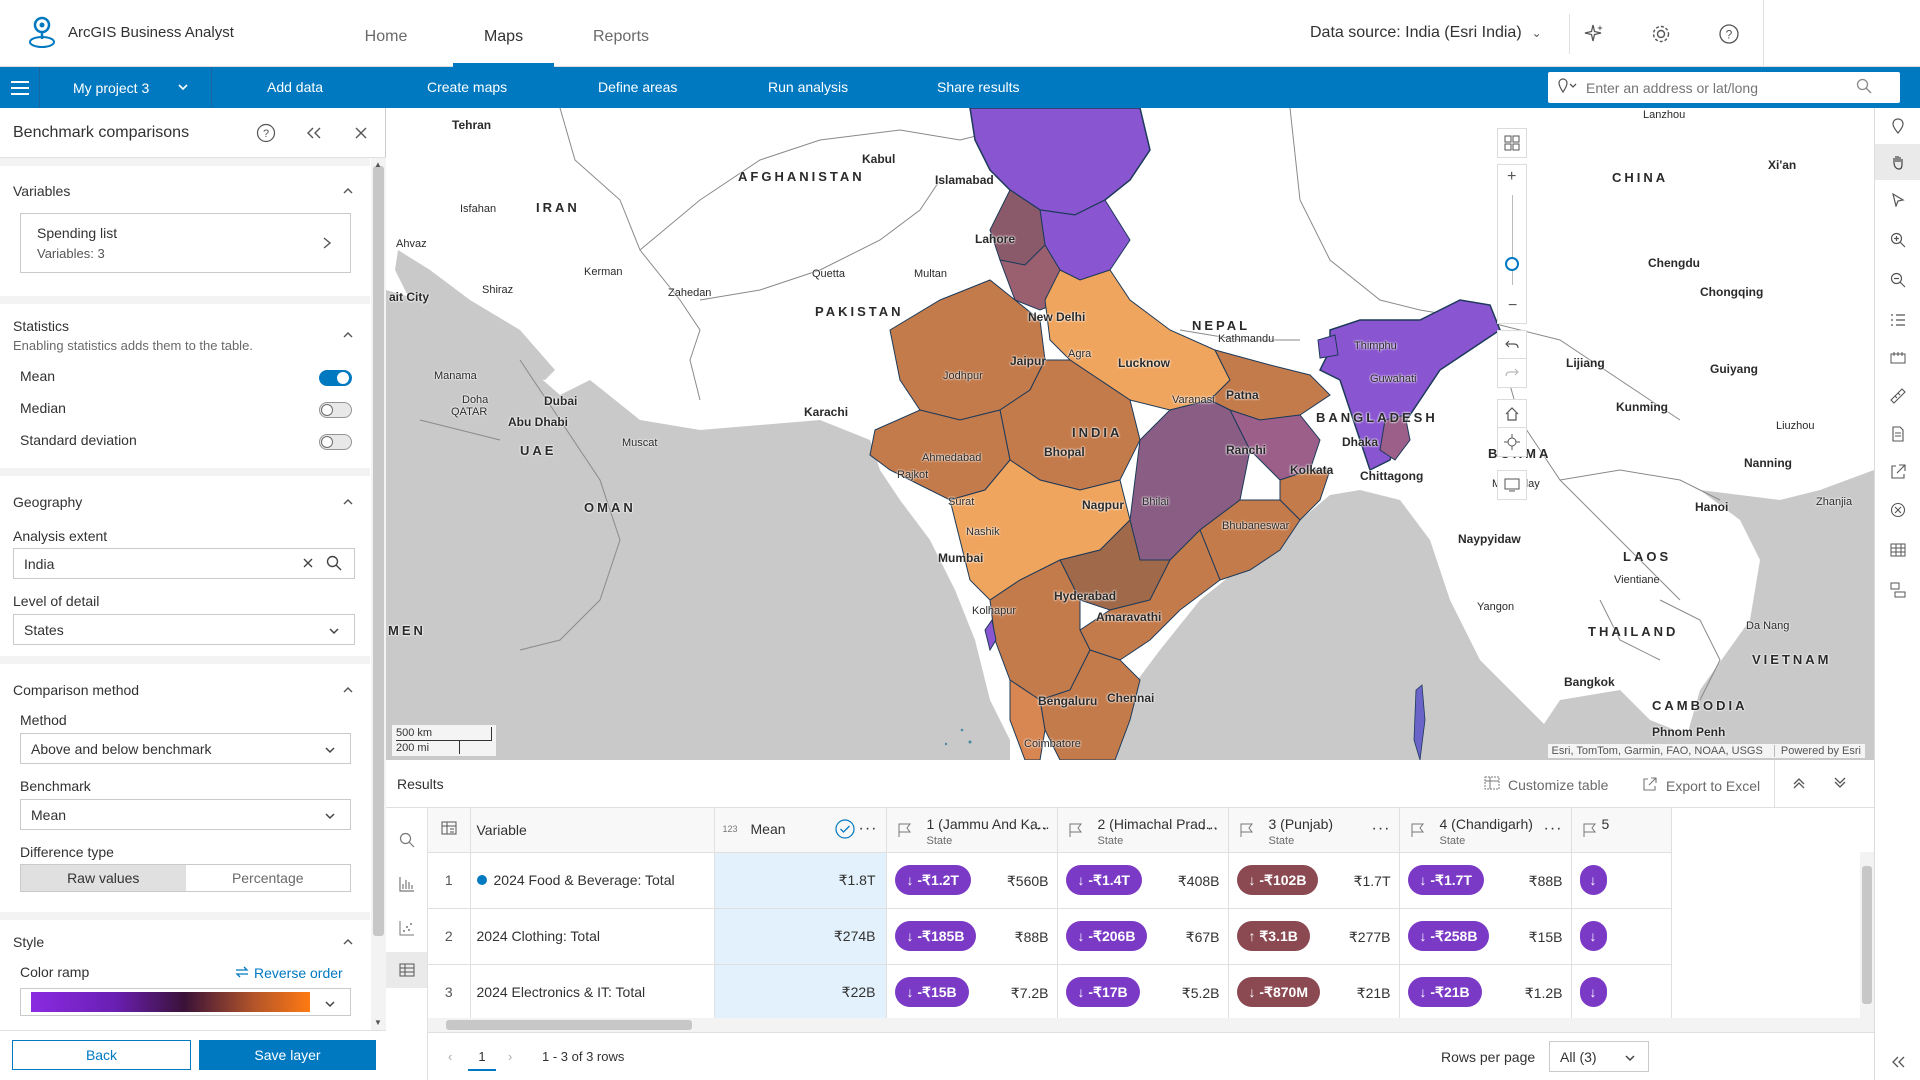 The height and width of the screenshot is (1080, 1920). What do you see at coordinates (386, 36) in the screenshot?
I see `tab-home: Home` at bounding box center [386, 36].